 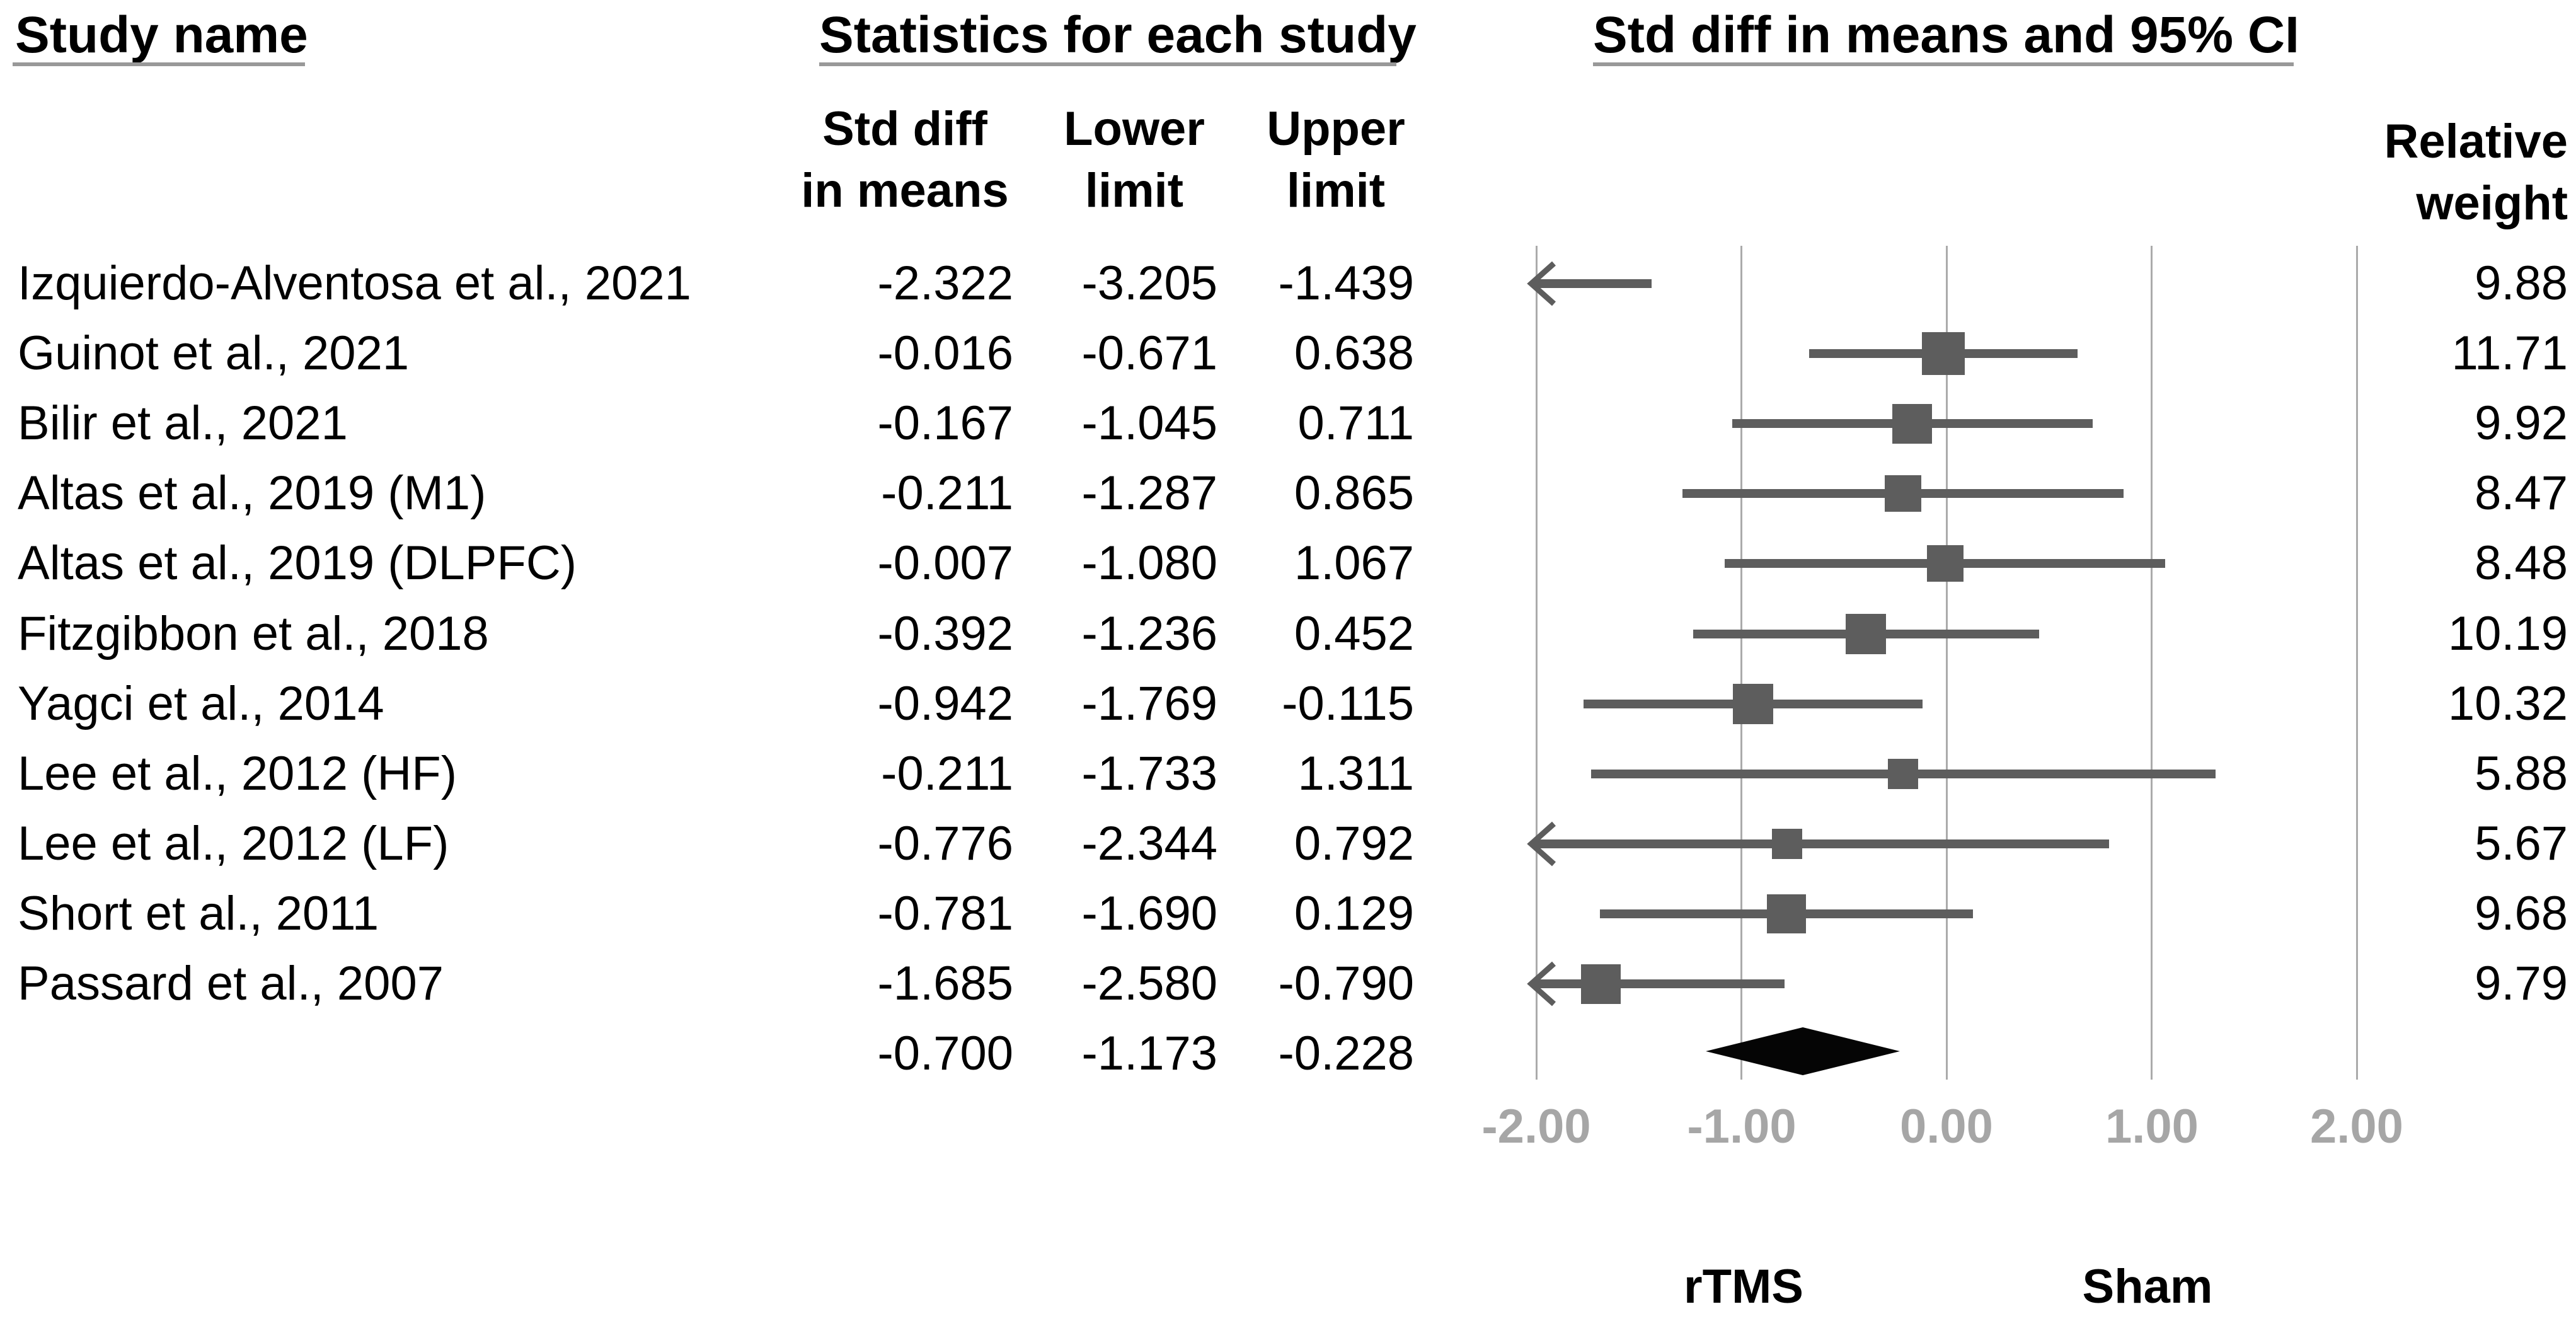 What do you see at coordinates (1355, 773) in the screenshot?
I see `upper-limit-value: 1.311` at bounding box center [1355, 773].